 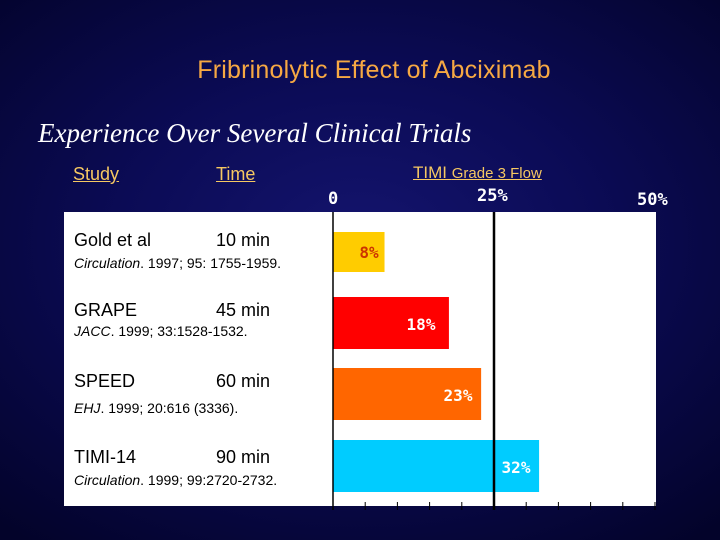 I want to click on row-citation: Circulation. 1999; 99:2720-2732., so click(x=175, y=480).